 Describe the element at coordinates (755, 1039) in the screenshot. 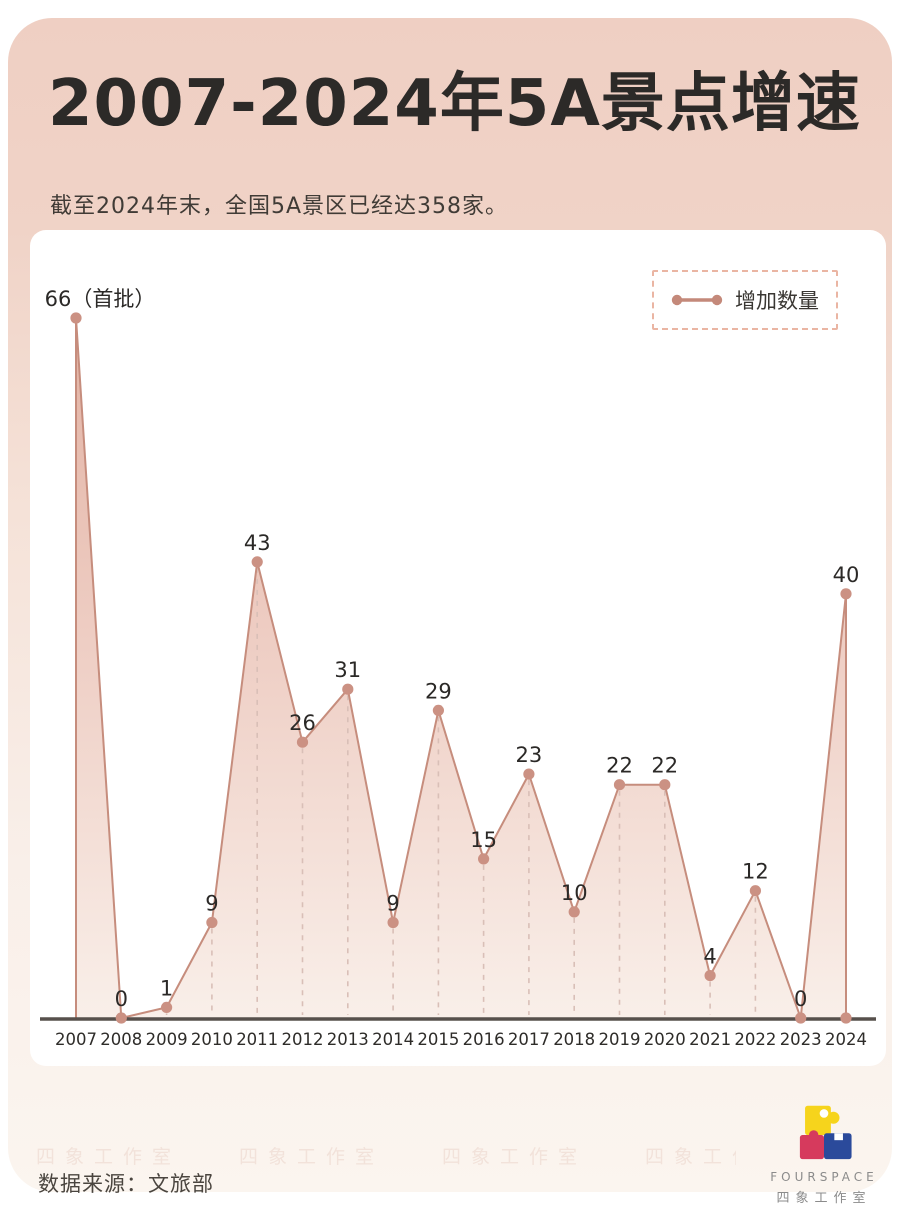

I see `x-tick-label: 2022` at that location.